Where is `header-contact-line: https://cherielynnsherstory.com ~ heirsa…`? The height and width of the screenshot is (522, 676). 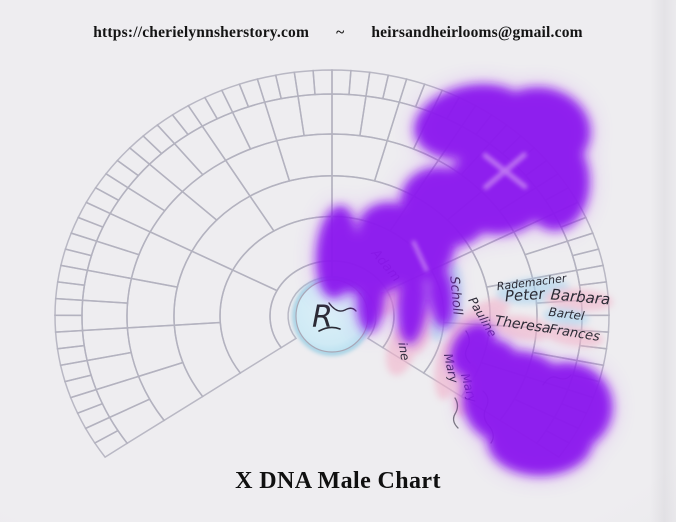
header-contact-line: https://cherielynnsherstory.com ~ heirsa… is located at coordinates (338, 33).